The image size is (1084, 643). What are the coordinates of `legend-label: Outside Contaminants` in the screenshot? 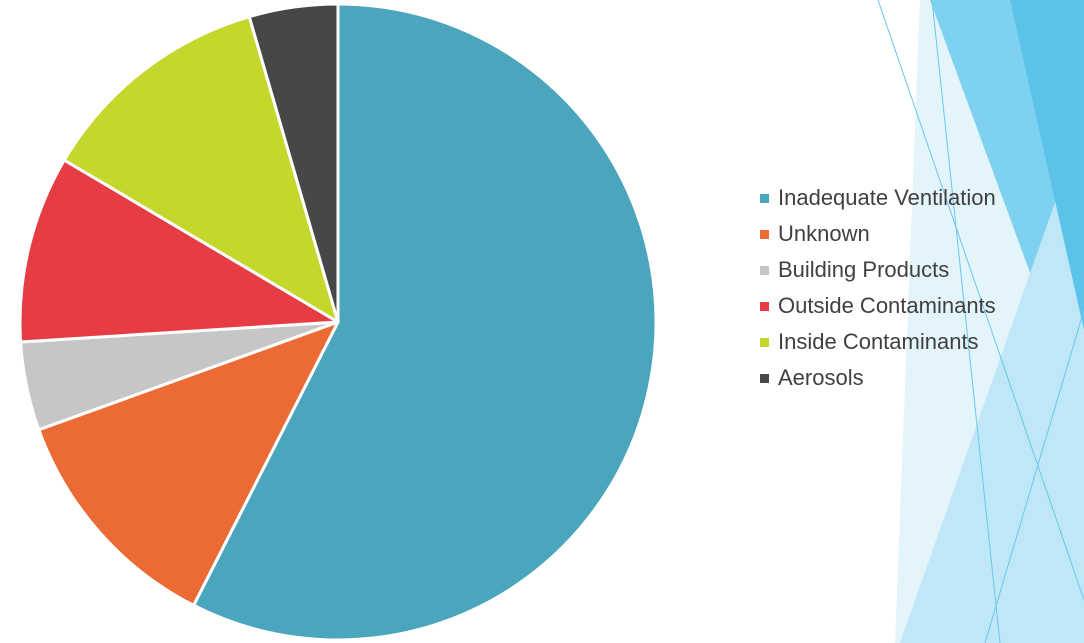 It's located at (887, 306).